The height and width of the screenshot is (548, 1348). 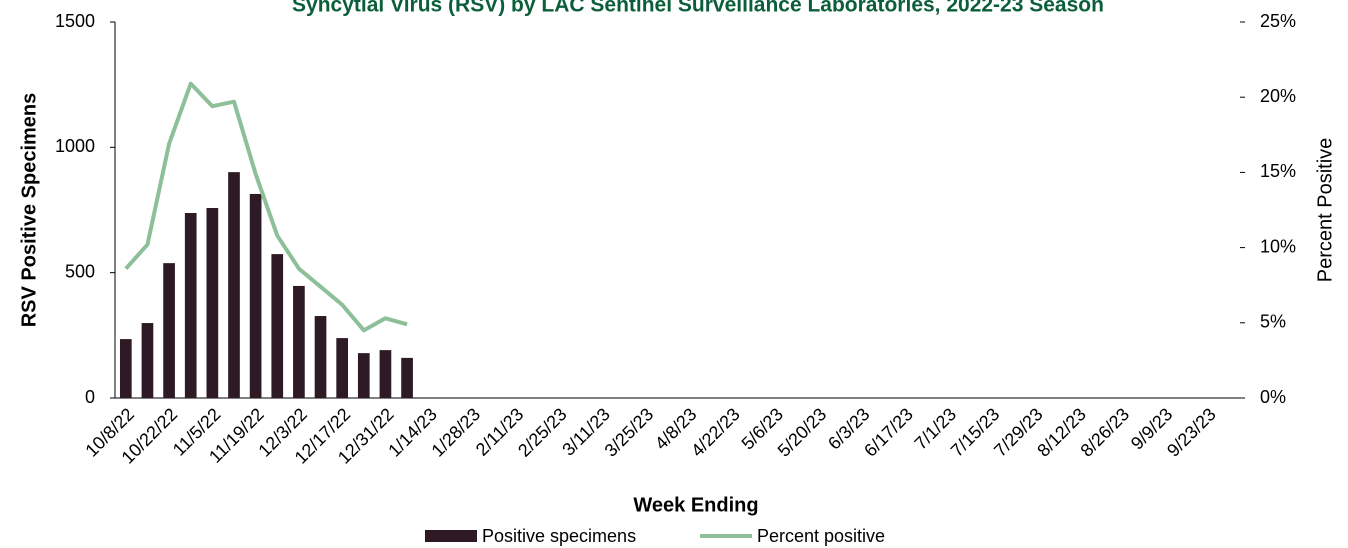 I want to click on legend-label: Positive specimens, so click(x=559, y=536).